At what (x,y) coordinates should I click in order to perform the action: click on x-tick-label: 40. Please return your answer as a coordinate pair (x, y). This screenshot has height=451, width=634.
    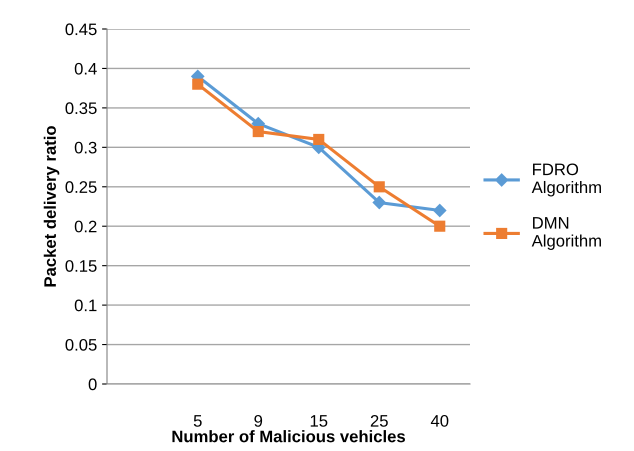
    Looking at the image, I should click on (439, 420).